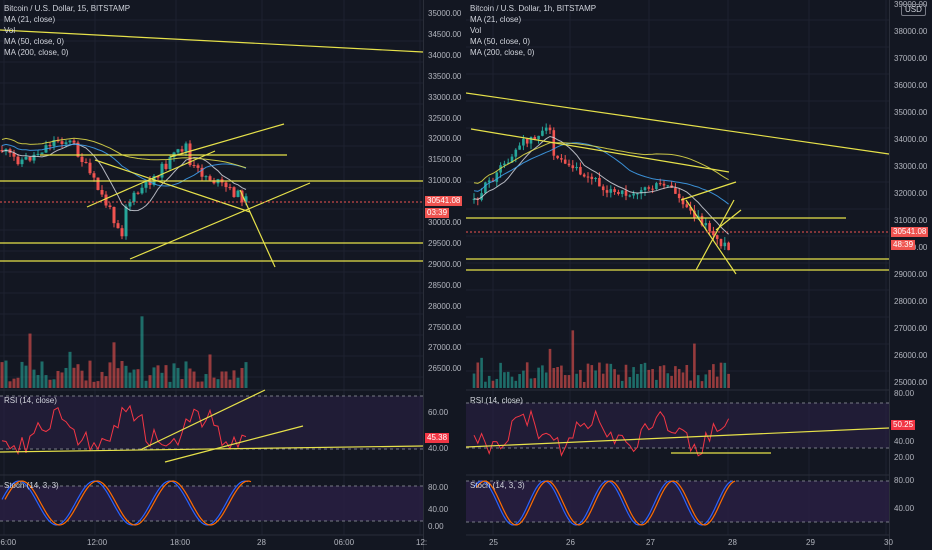 The height and width of the screenshot is (550, 932). I want to click on right-legend-vol: Vol, so click(476, 30).